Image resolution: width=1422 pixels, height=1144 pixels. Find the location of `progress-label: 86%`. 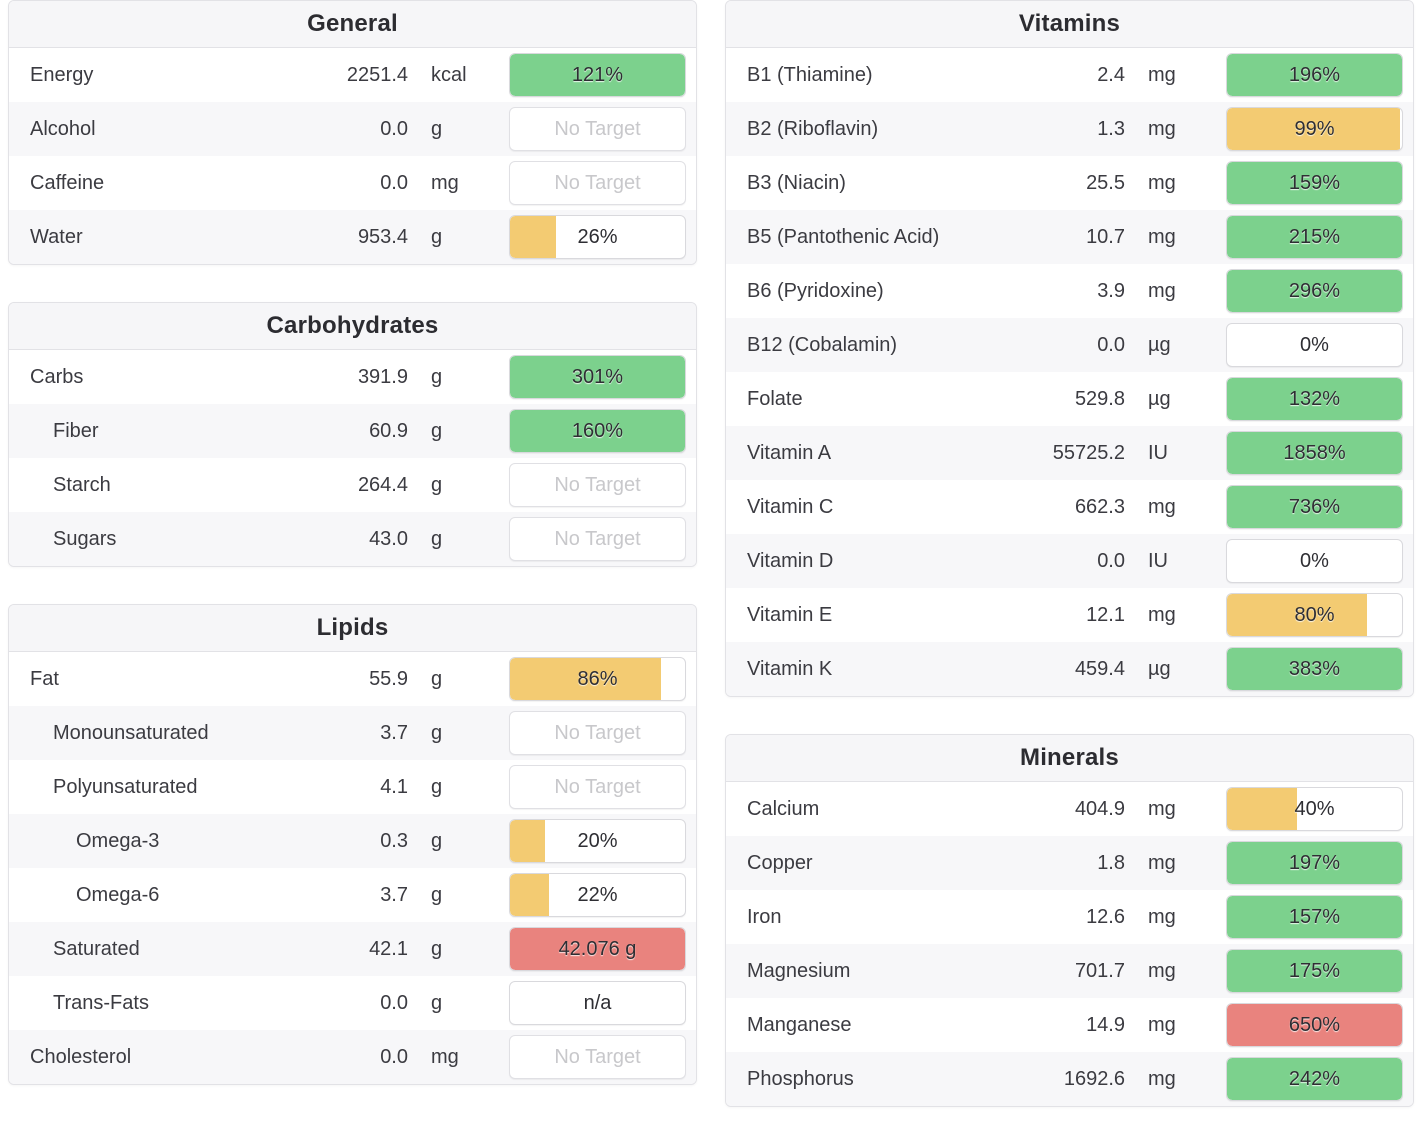

progress-label: 86% is located at coordinates (597, 678).